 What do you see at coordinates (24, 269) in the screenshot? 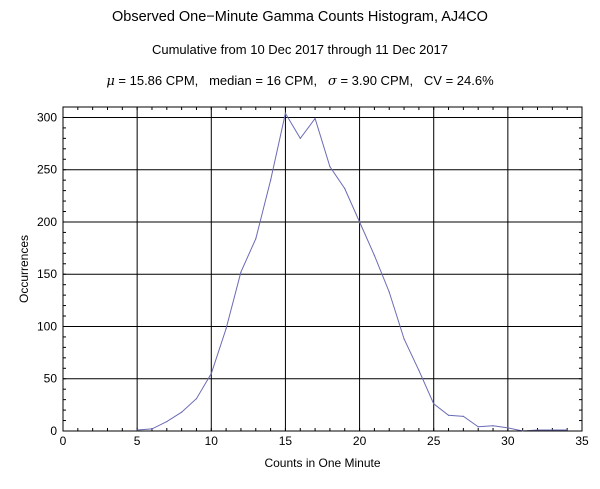
I see `y-axis-label: Occurrences` at bounding box center [24, 269].